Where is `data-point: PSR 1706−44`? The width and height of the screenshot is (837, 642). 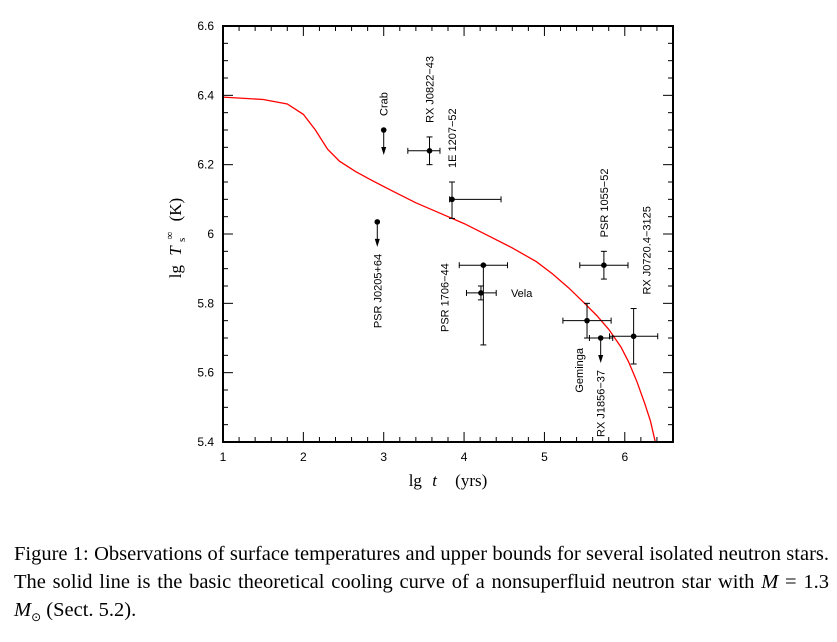
data-point: PSR 1706−44 is located at coordinates (473, 304).